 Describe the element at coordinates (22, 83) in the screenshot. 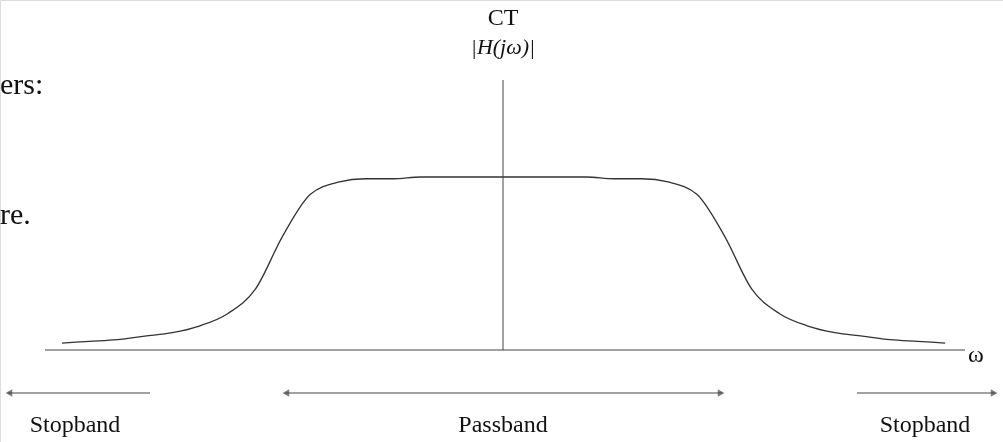

I see `text: ers:` at that location.